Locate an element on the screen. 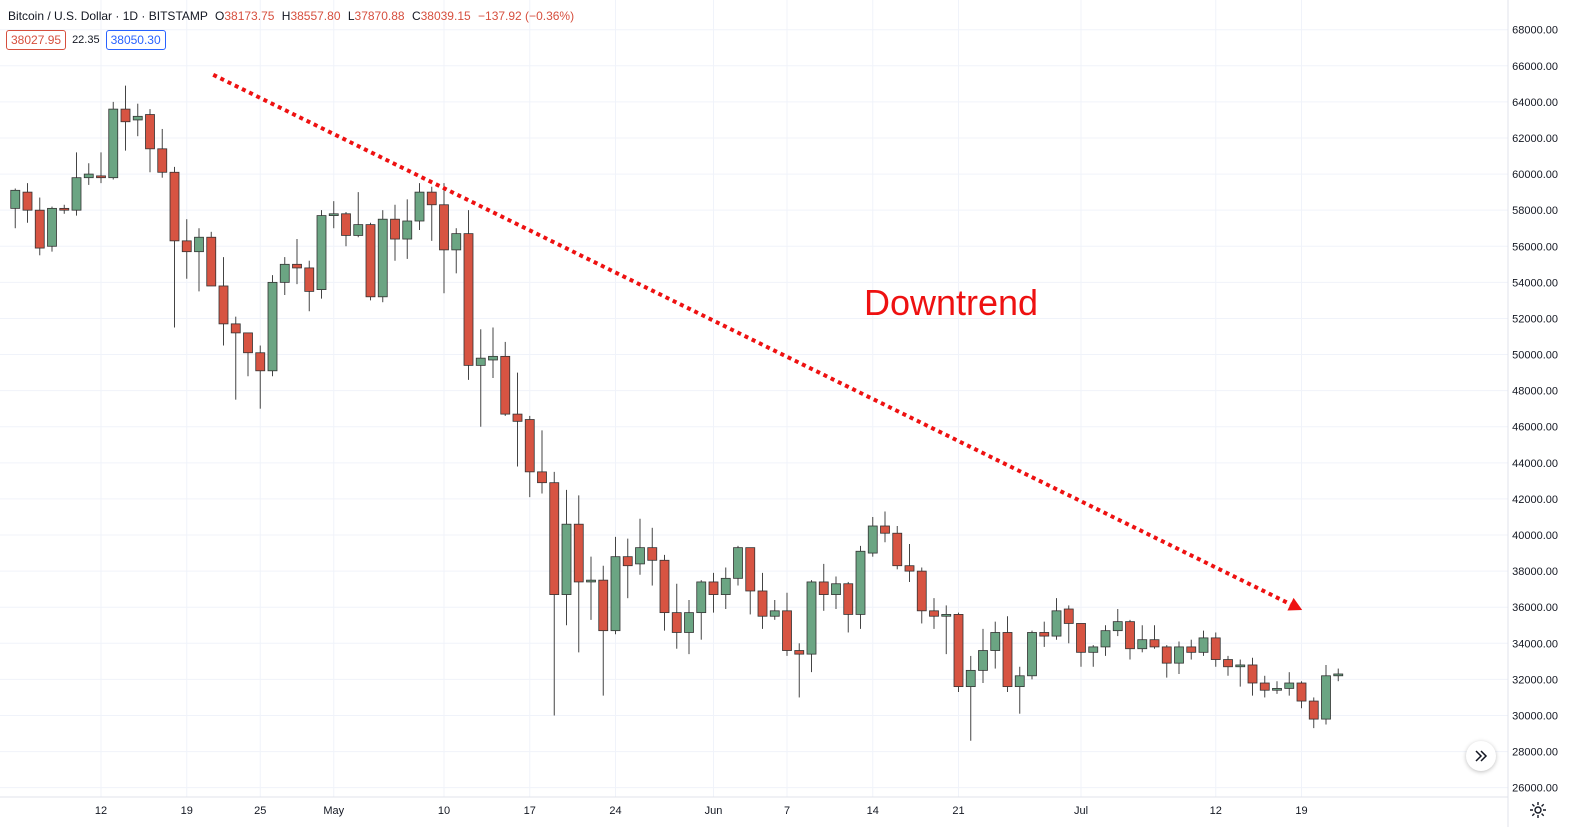 The height and width of the screenshot is (827, 1582). high-label: H is located at coordinates (286, 16).